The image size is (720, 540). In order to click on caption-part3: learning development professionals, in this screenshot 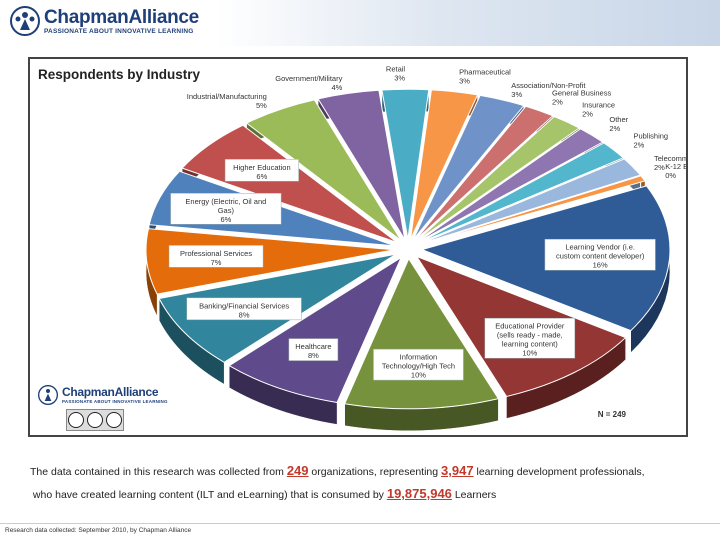, I will do `click(559, 472)`.